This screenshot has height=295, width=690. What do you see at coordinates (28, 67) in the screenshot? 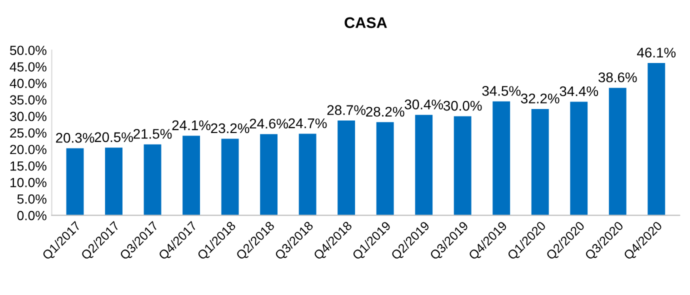
I see `y-tick-label: 45.0%` at bounding box center [28, 67].